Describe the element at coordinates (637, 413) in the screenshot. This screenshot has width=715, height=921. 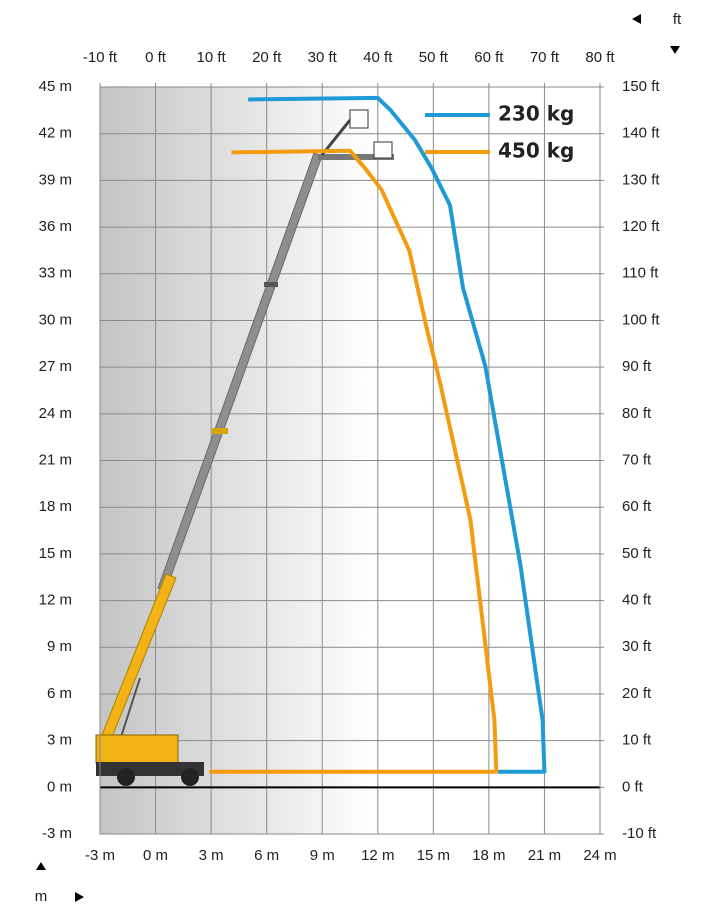
I see `y2-tick-label: 80 ft` at that location.